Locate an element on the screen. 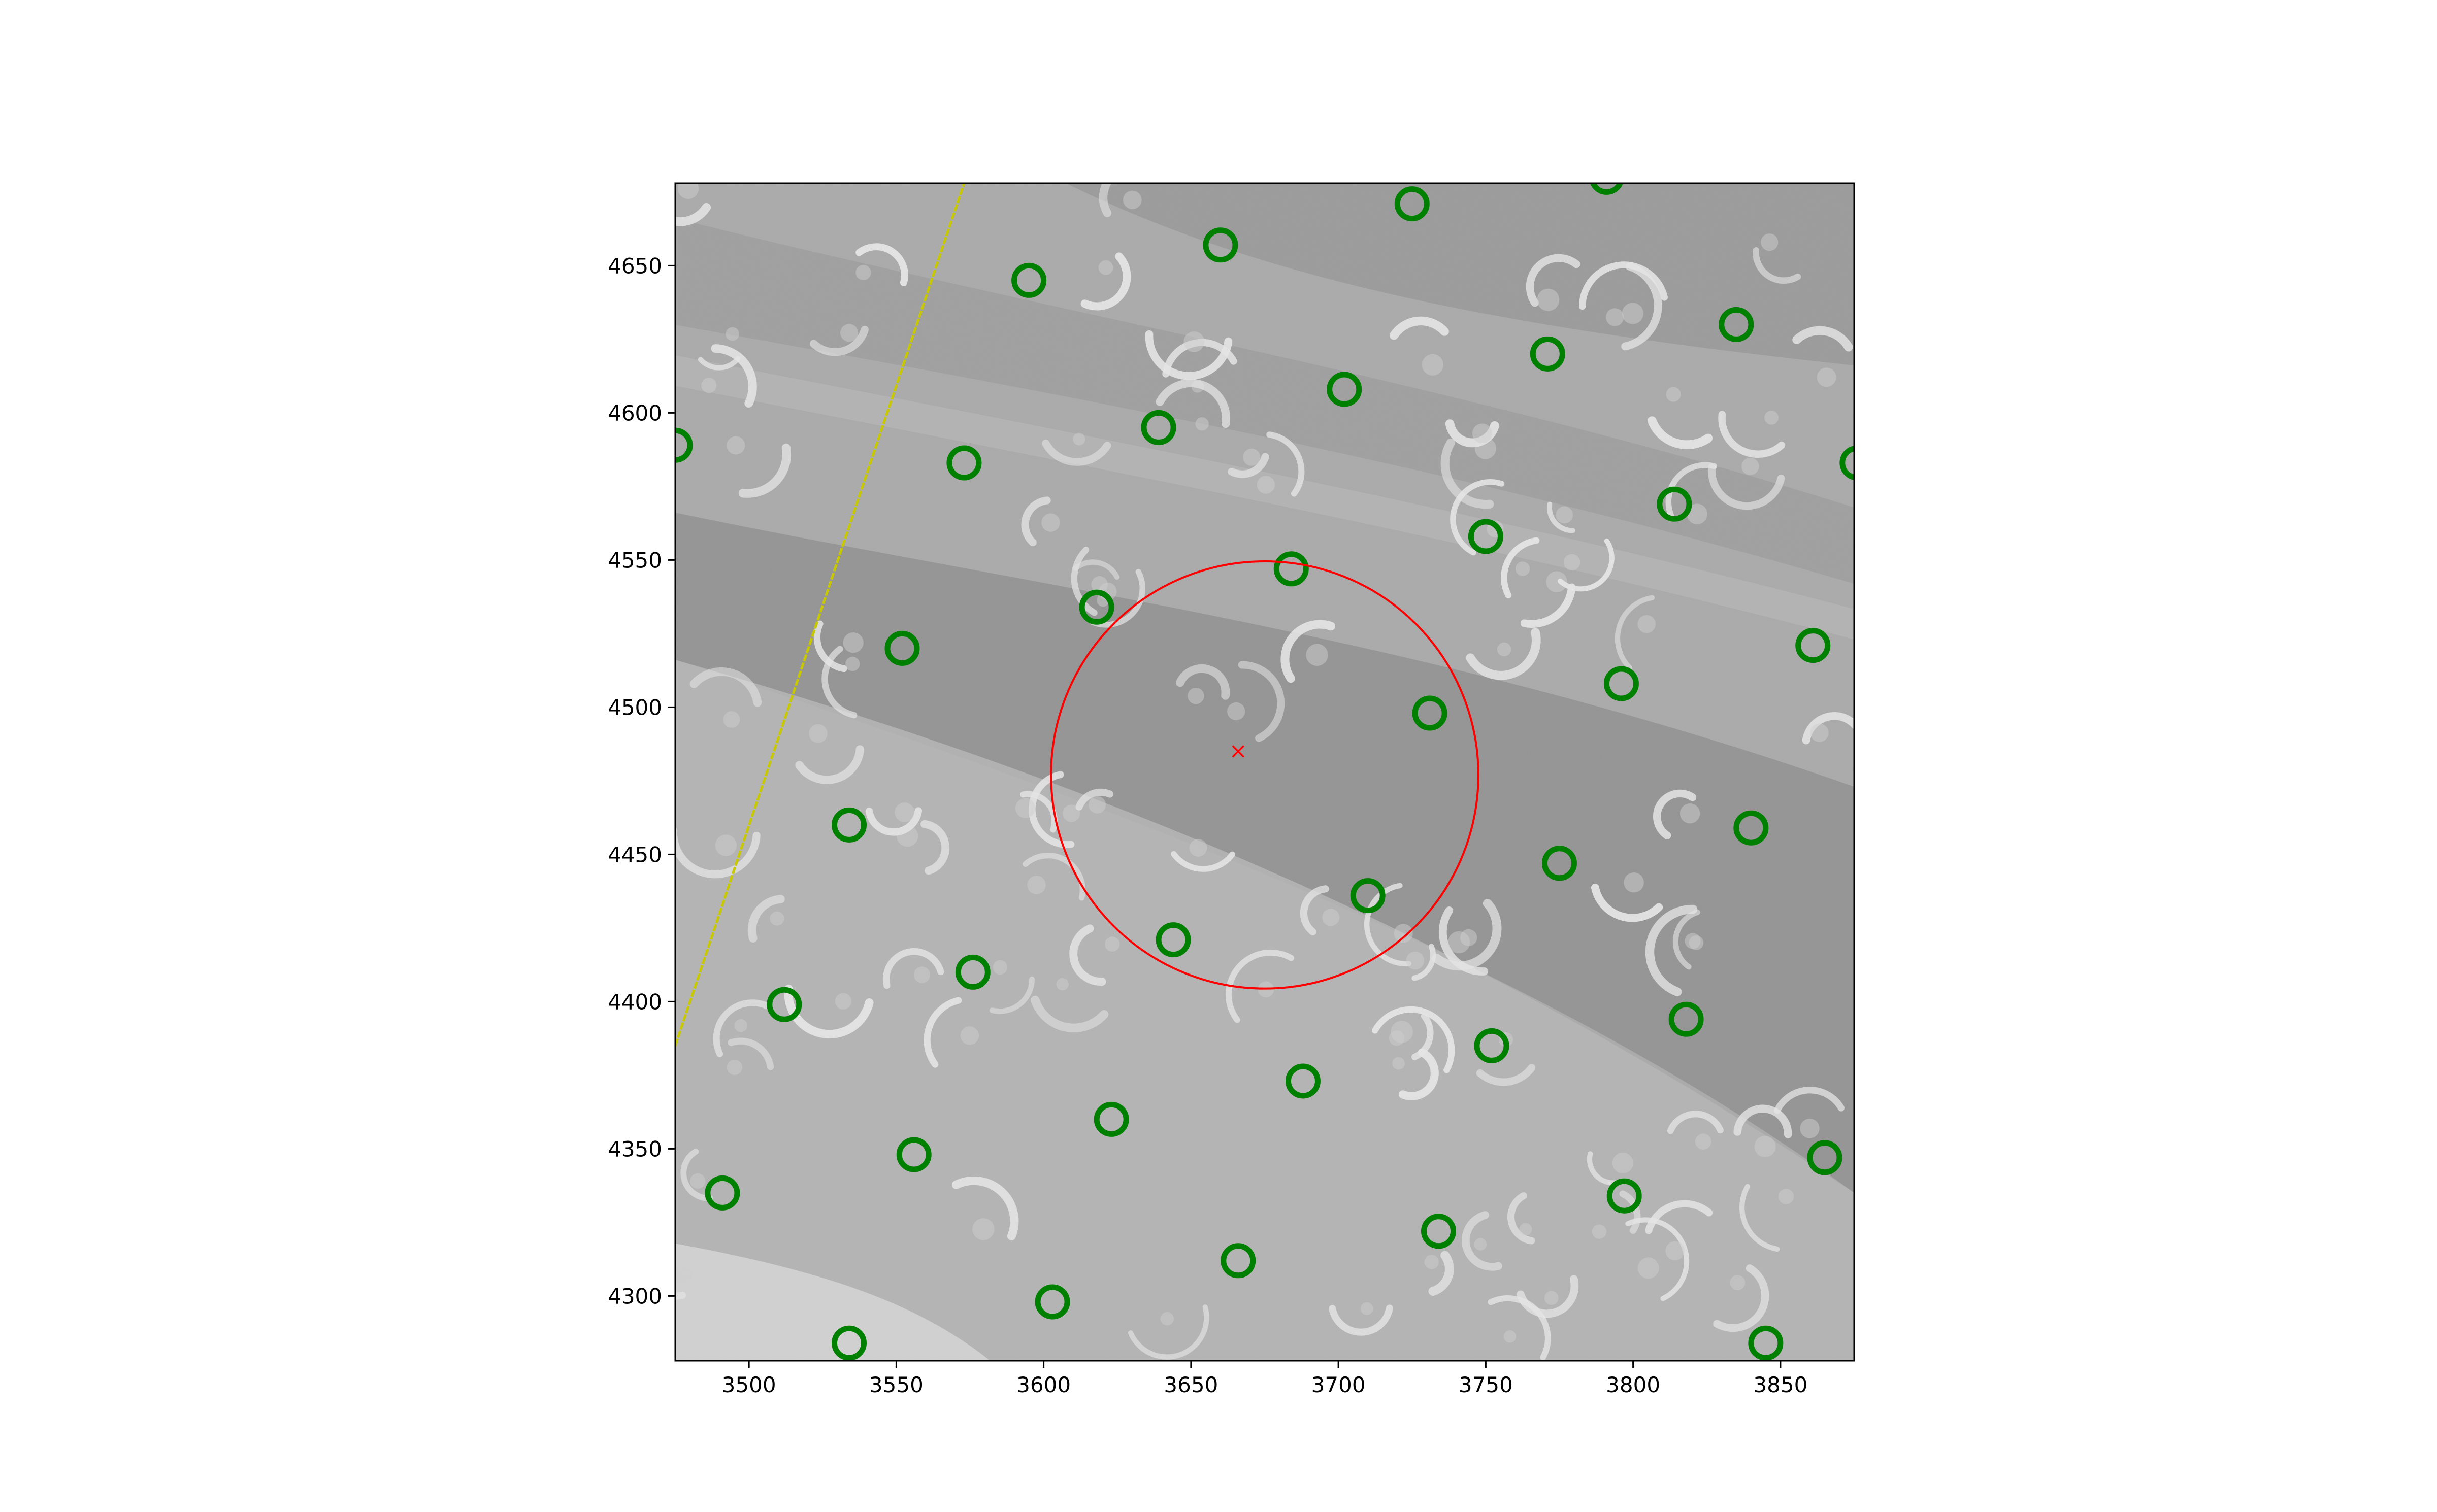 The width and height of the screenshot is (2437, 1512). y-tick-label: 4350 is located at coordinates (635, 1148).